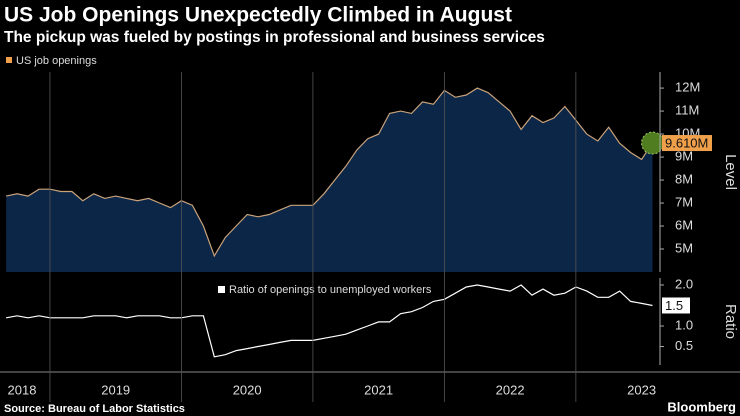  Describe the element at coordinates (684, 345) in the screenshot. I see `y-tick-label: 0.5` at that location.